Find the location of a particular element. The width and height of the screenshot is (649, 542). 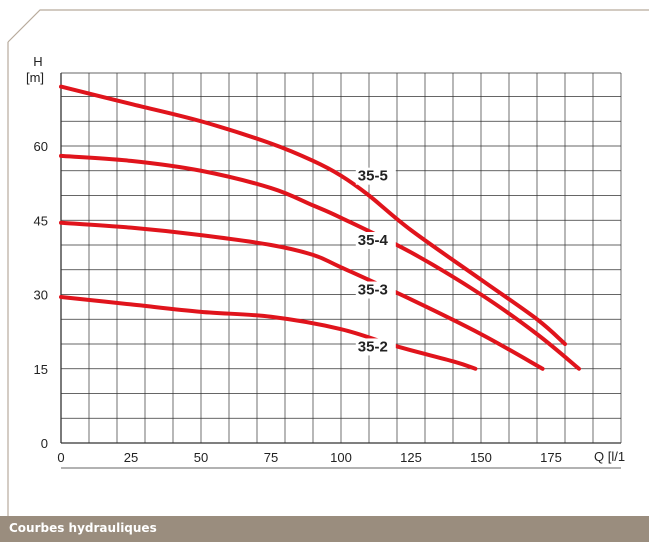

y-tick-label: 45 is located at coordinates (41, 220).